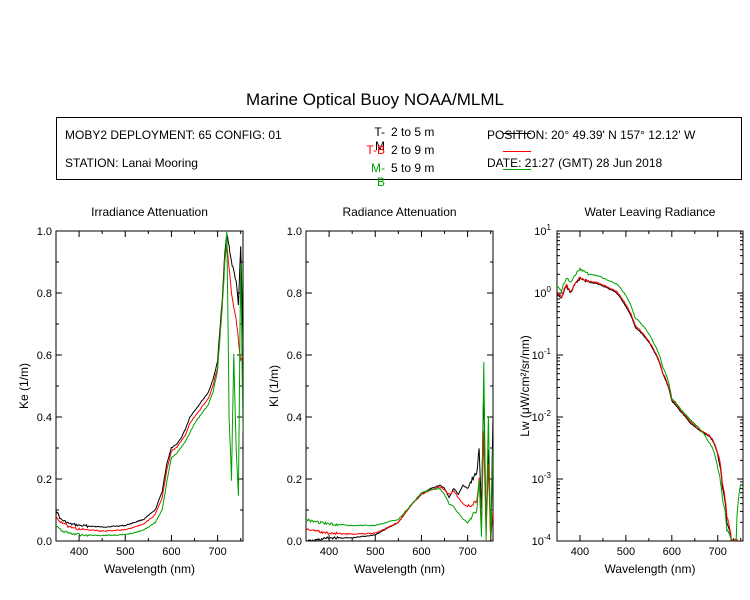 The image size is (750, 600). What do you see at coordinates (542, 292) in the screenshot?
I see `y-tick-label: 10⁰` at bounding box center [542, 292].